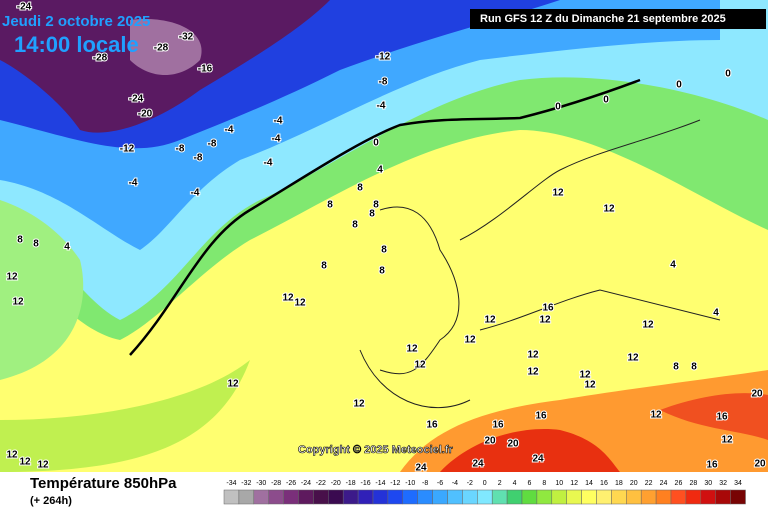  What do you see at coordinates (231, 483) in the screenshot?
I see `colorbar-tick-label: -34` at bounding box center [231, 483].